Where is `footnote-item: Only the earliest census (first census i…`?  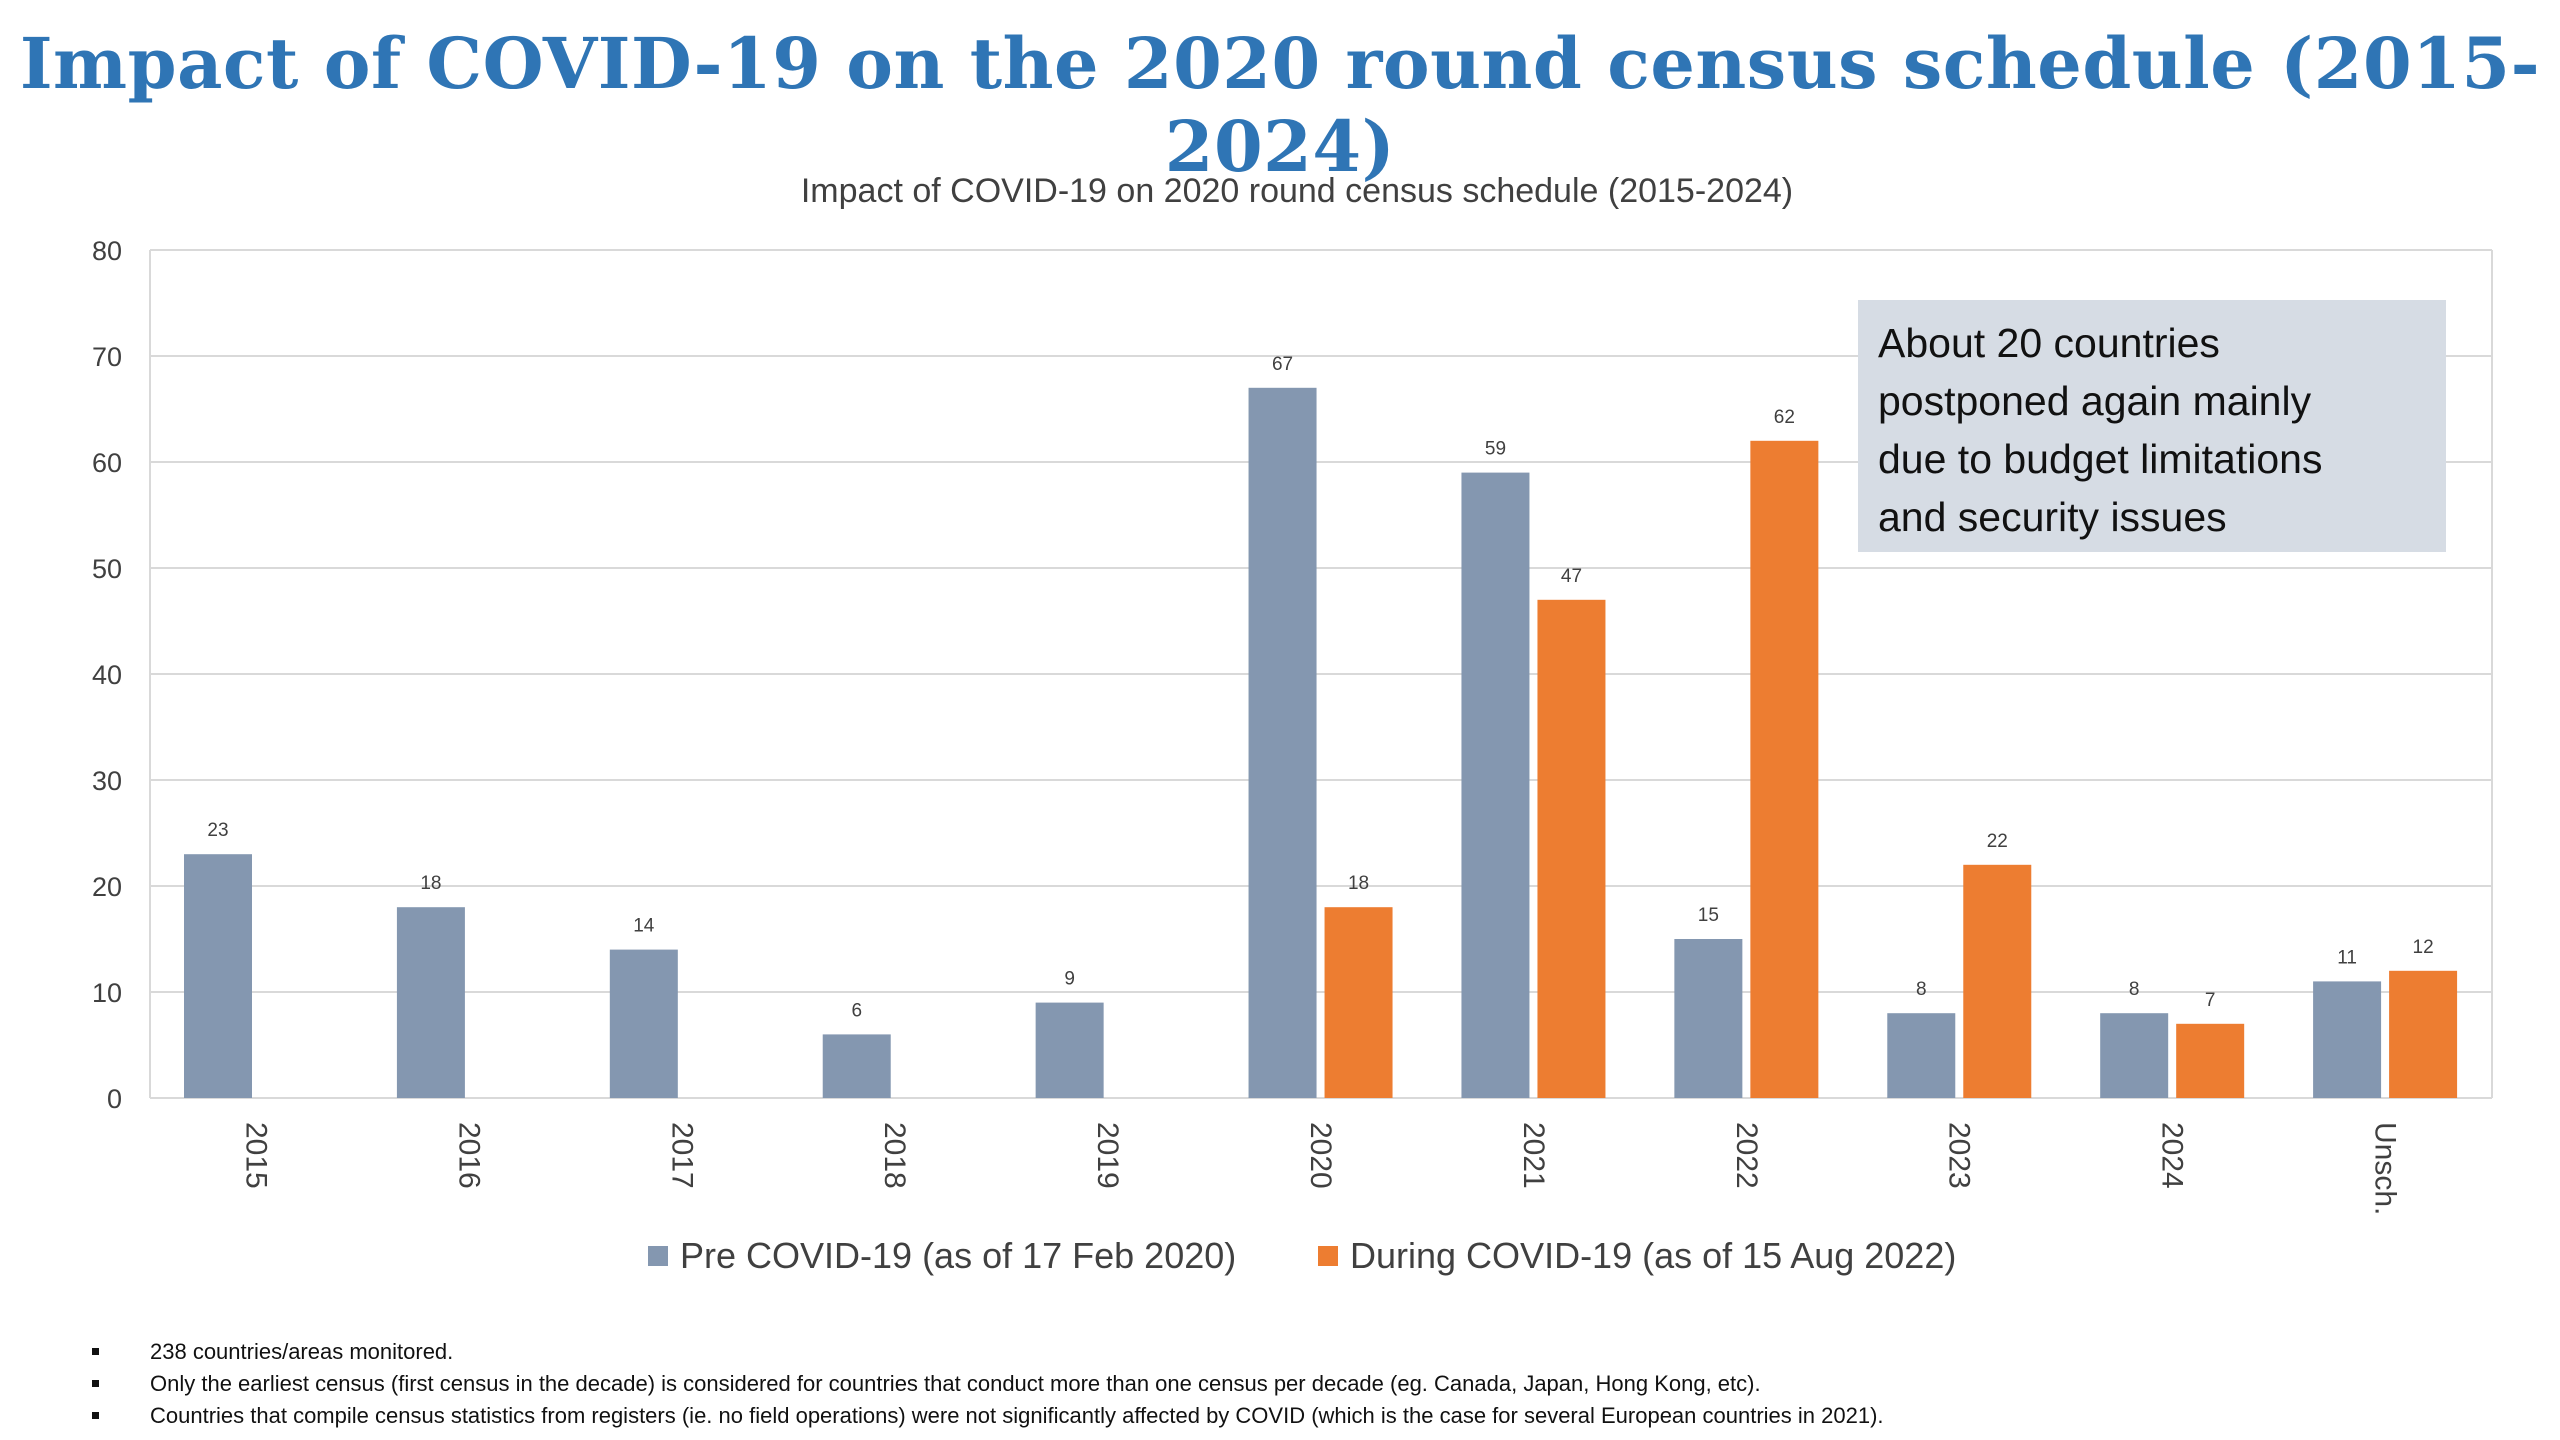
footnote-item: Only the earliest census (first census i… is located at coordinates (1292, 1384).